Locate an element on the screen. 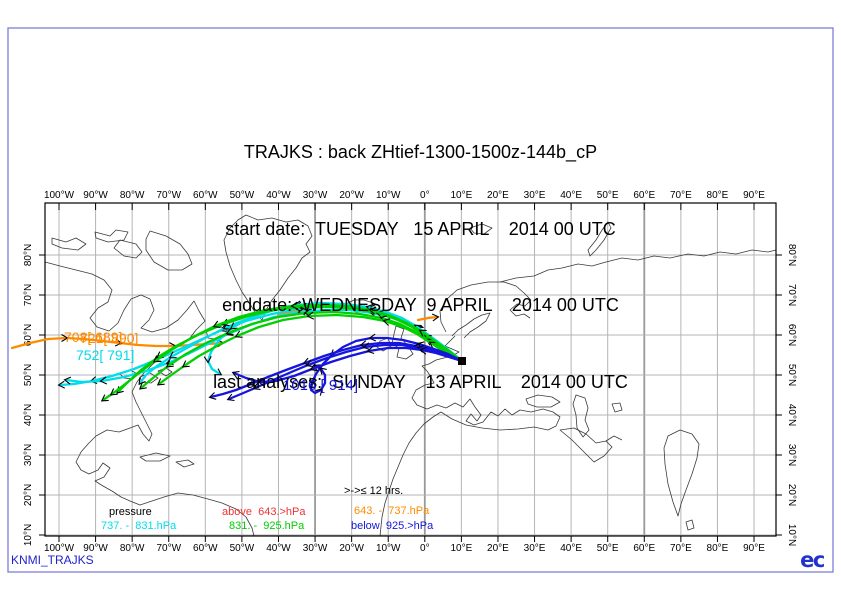 This screenshot has height=595, width=841. lon-label-bottom: 30°E is located at coordinates (535, 548).